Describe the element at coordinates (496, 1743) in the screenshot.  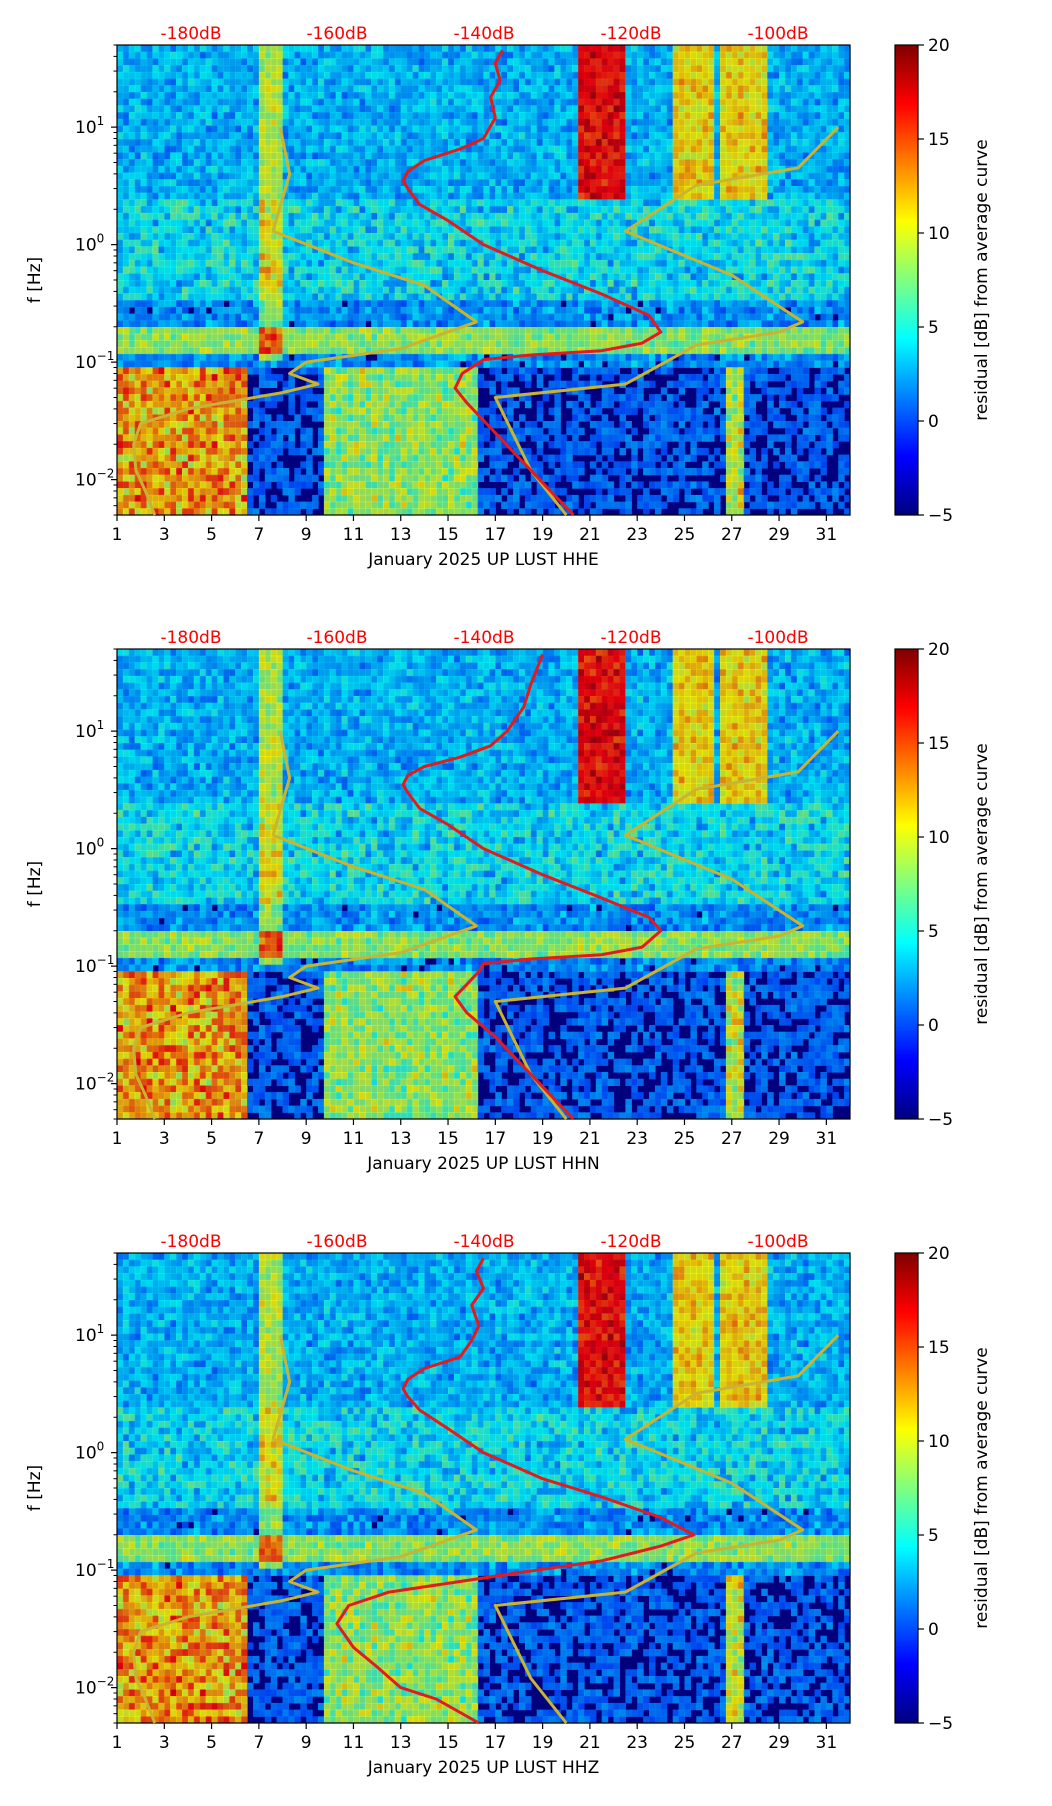
I see `x-tick-label: 17` at that location.